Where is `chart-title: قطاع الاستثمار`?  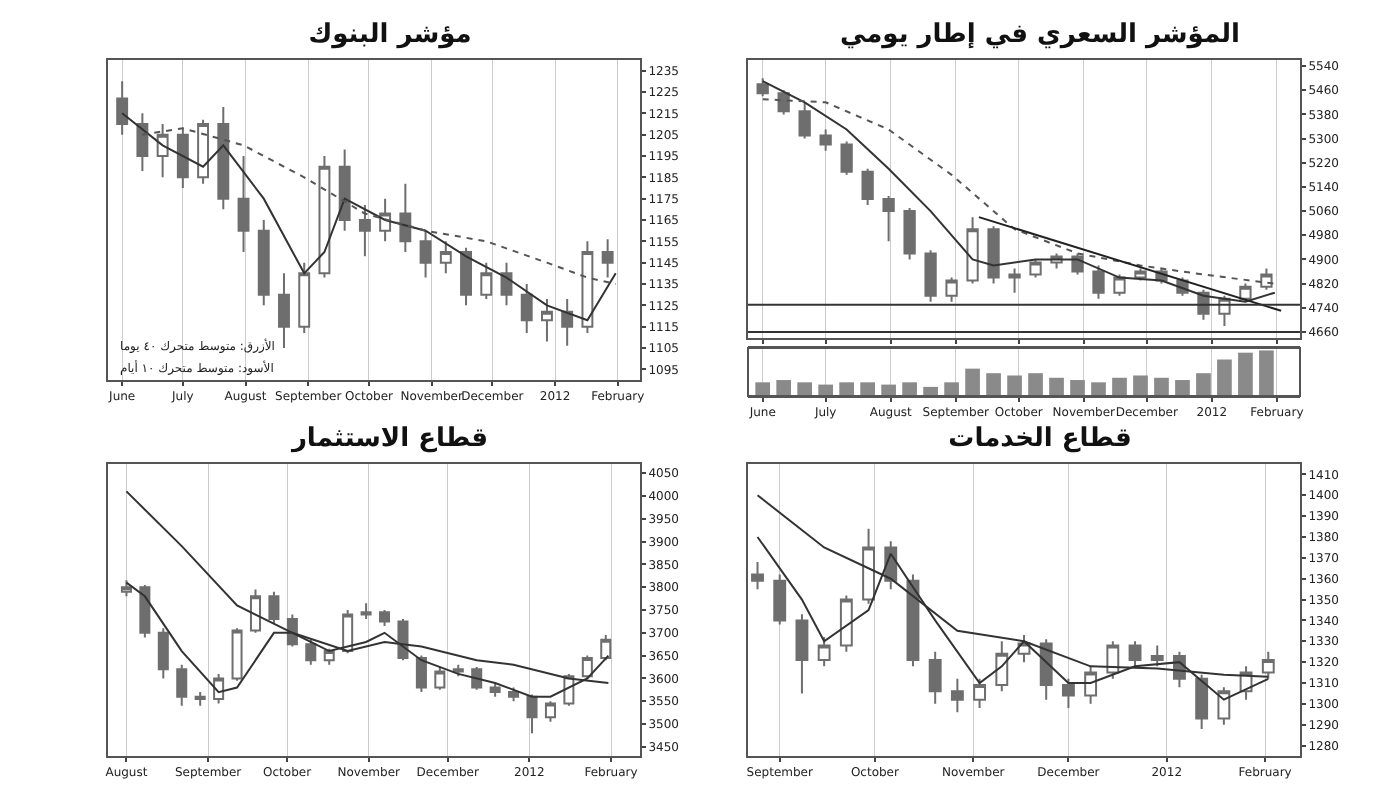 chart-title: قطاع الاستثمار is located at coordinates (389, 439).